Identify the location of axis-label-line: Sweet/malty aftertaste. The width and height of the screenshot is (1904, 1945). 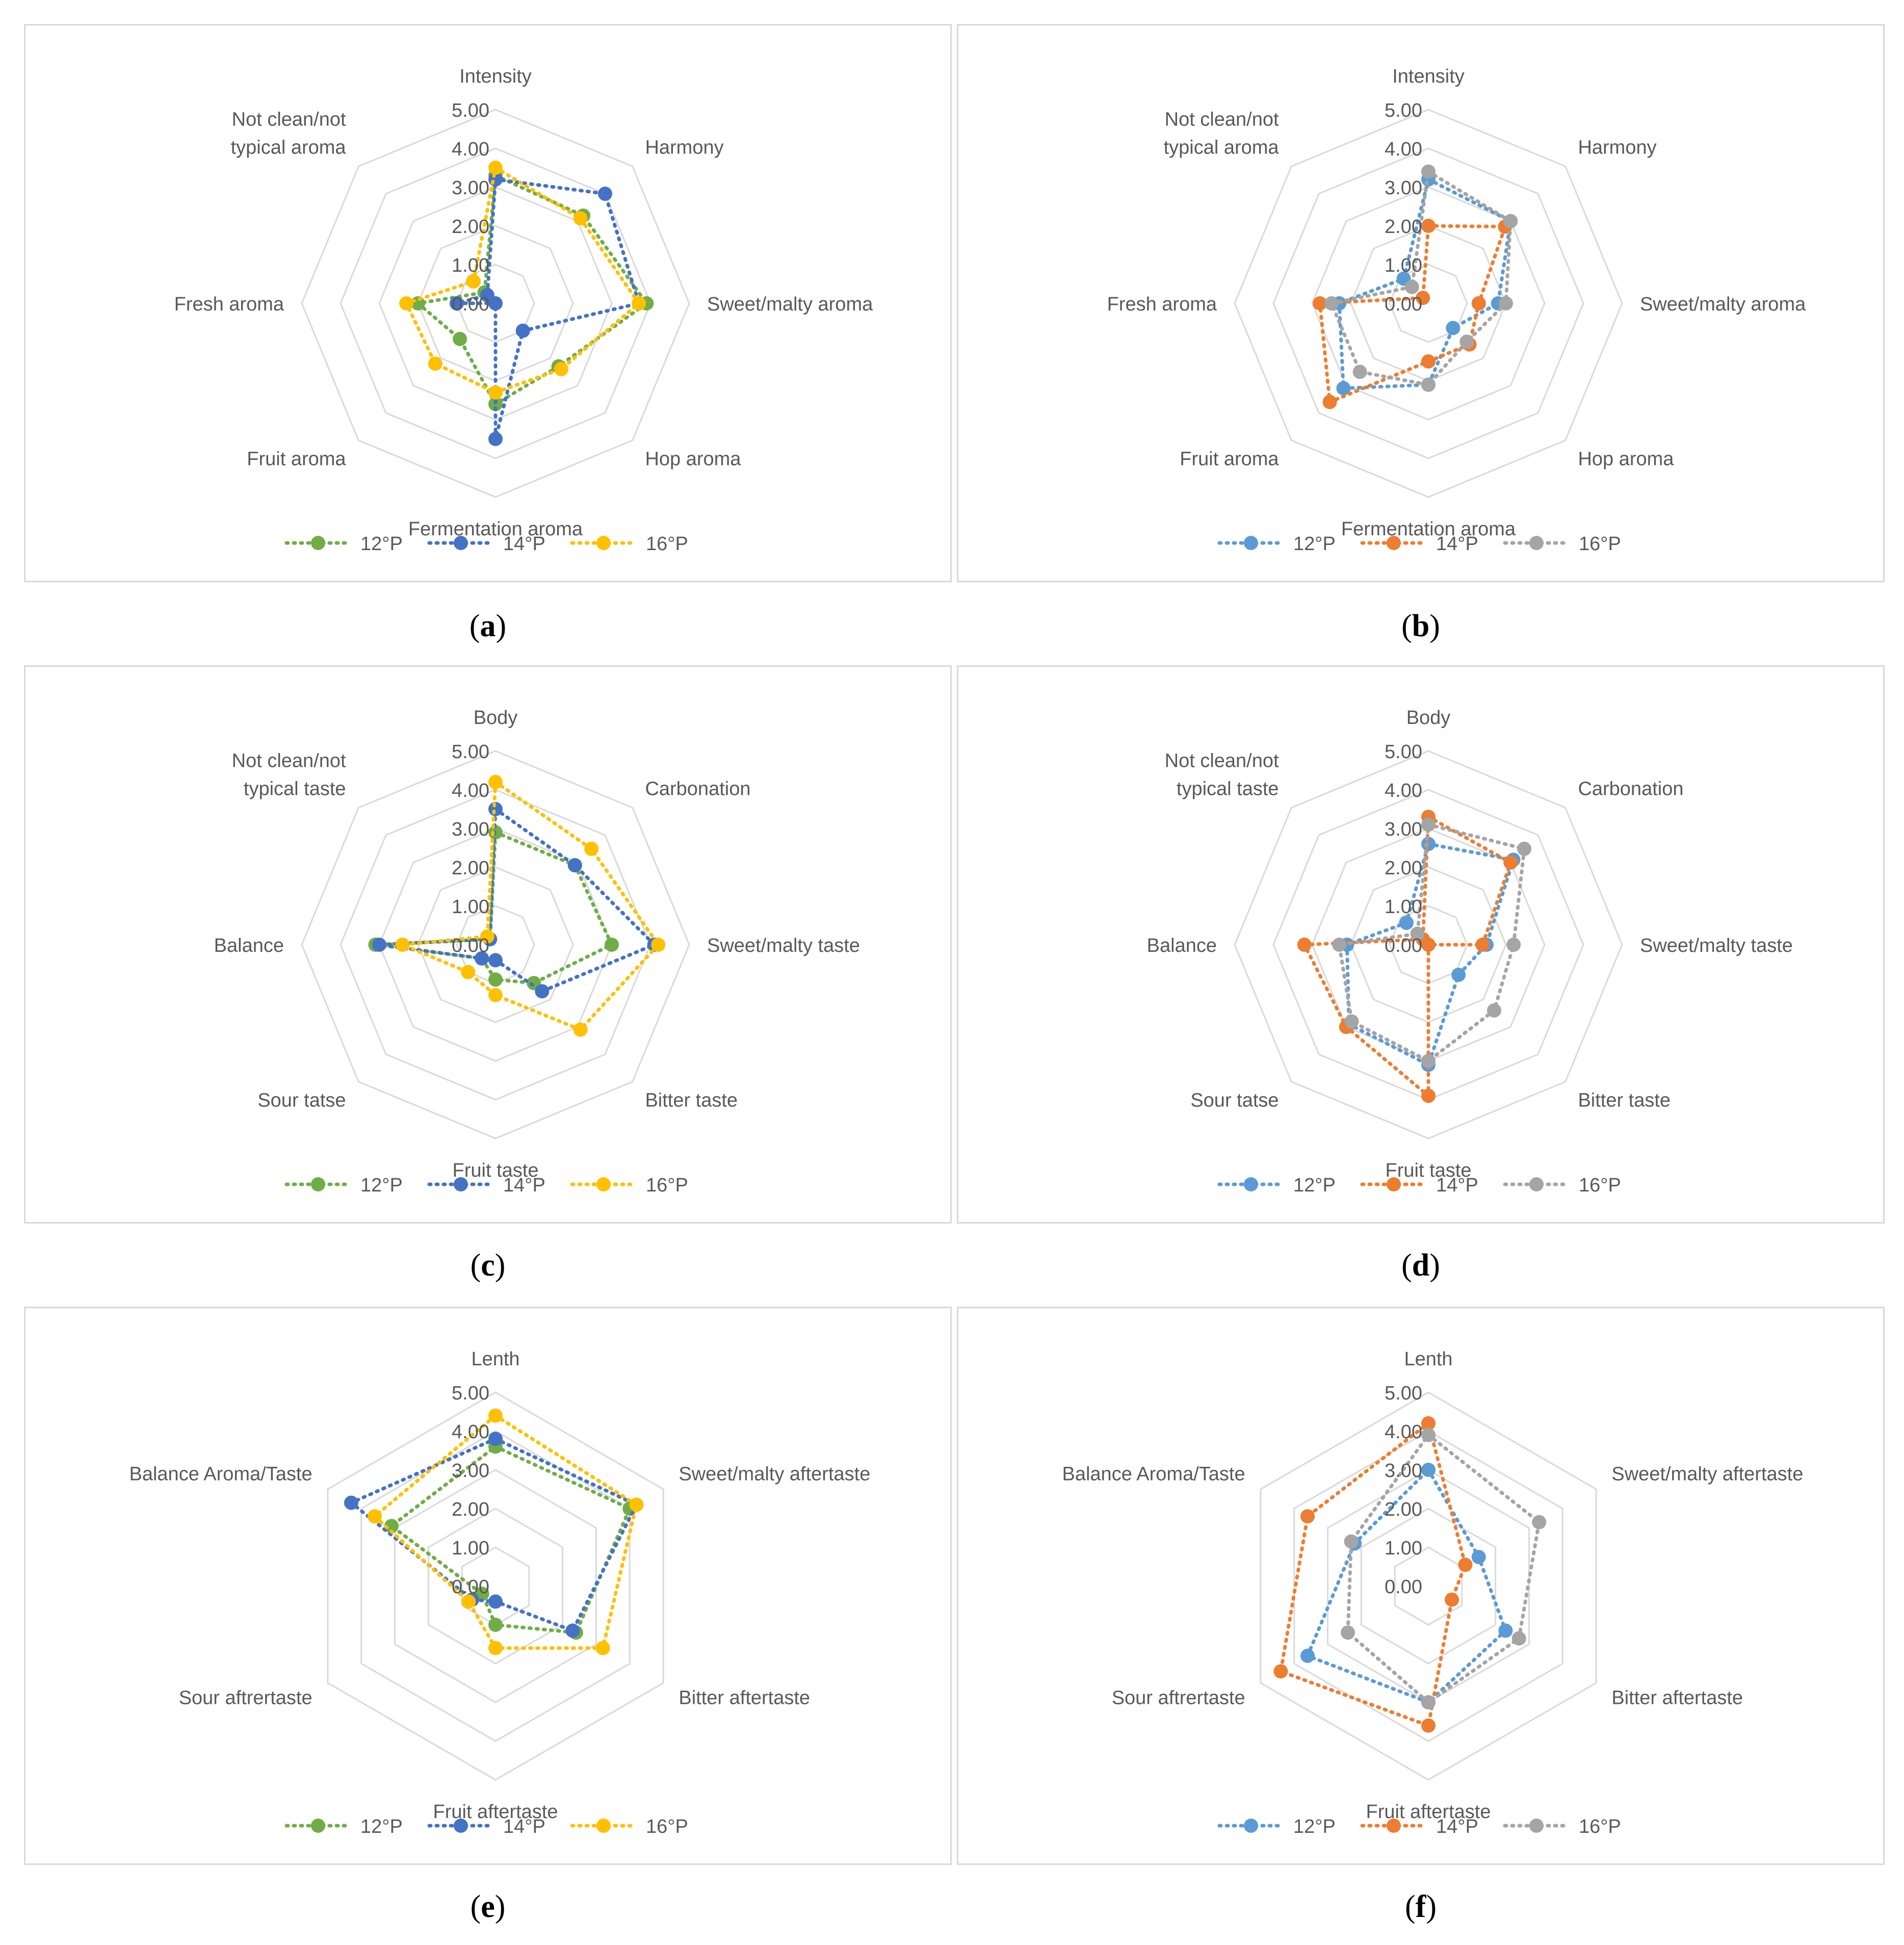
(1707, 1474).